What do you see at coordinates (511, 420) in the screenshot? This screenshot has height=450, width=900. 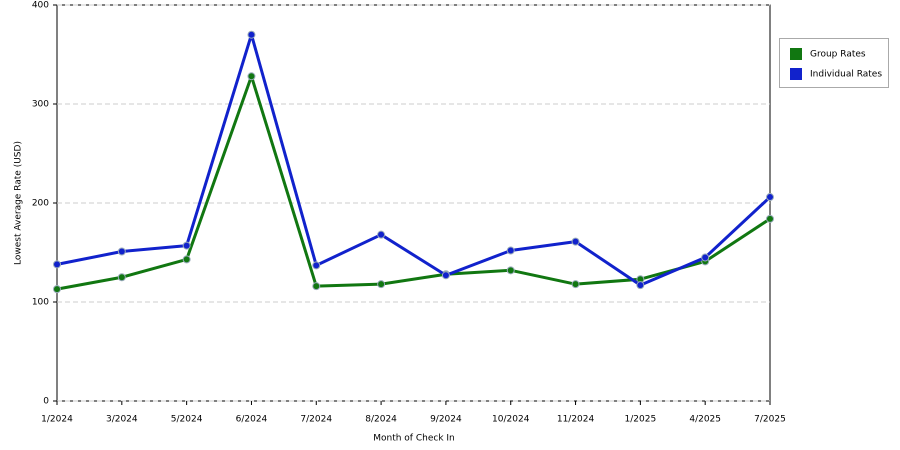 I see `x-tick-label: 10/2024` at bounding box center [511, 420].